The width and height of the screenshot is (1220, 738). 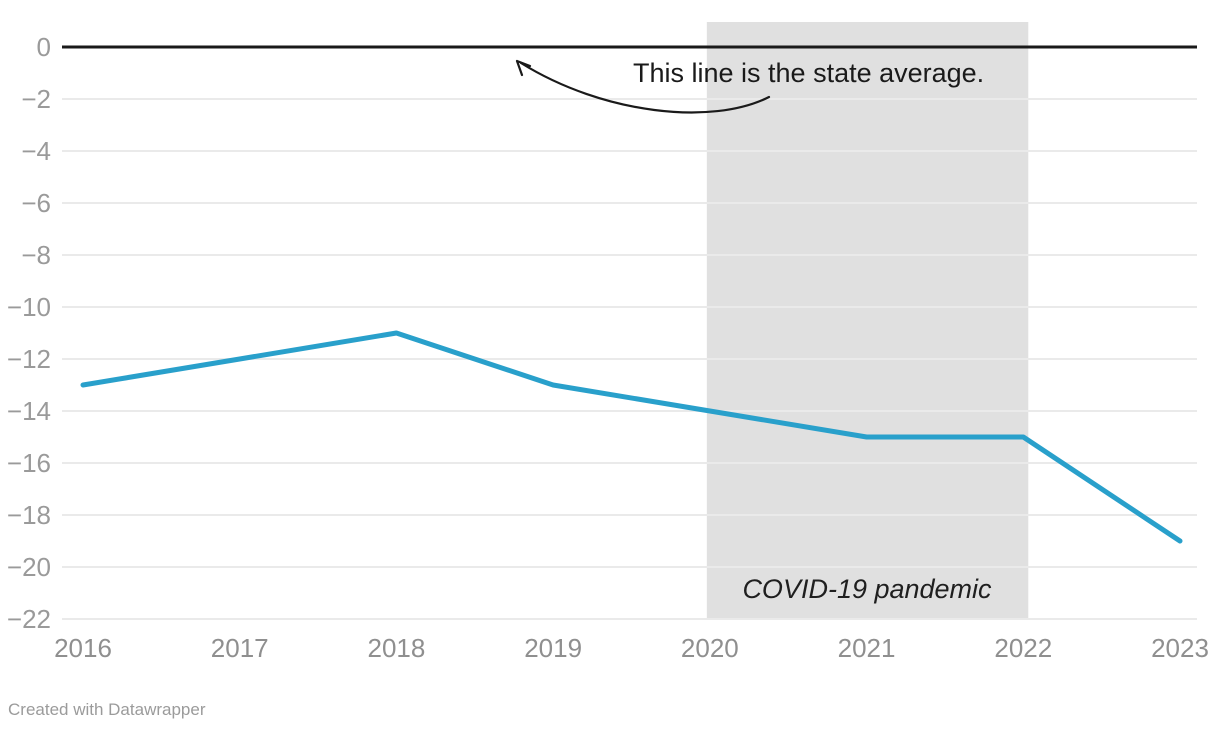 What do you see at coordinates (83, 648) in the screenshot?
I see `x-tick-label: 2016` at bounding box center [83, 648].